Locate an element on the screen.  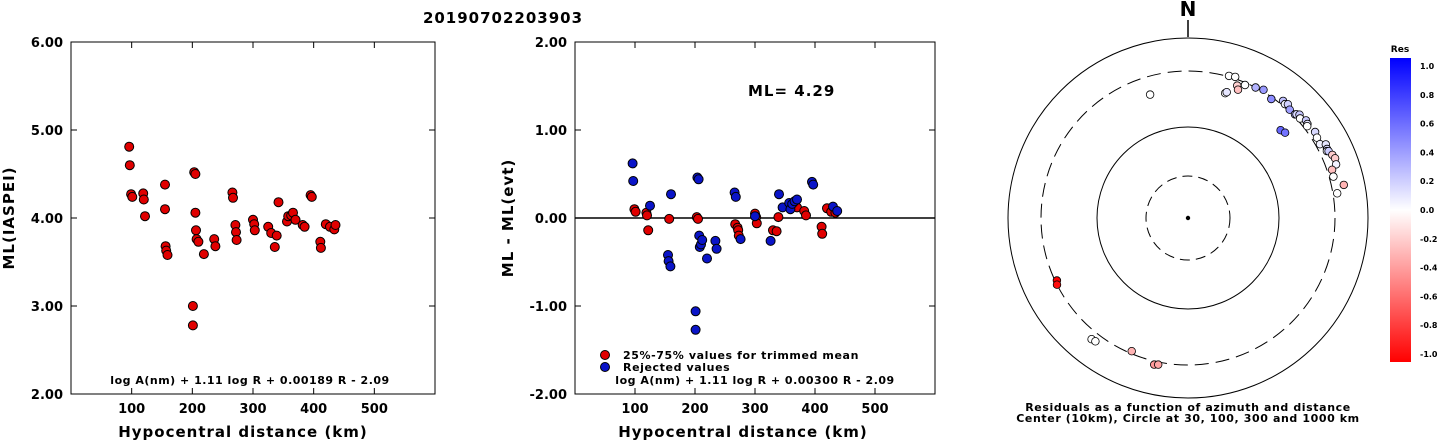
ml-x-tick-label: 500 is located at coordinates (374, 409).